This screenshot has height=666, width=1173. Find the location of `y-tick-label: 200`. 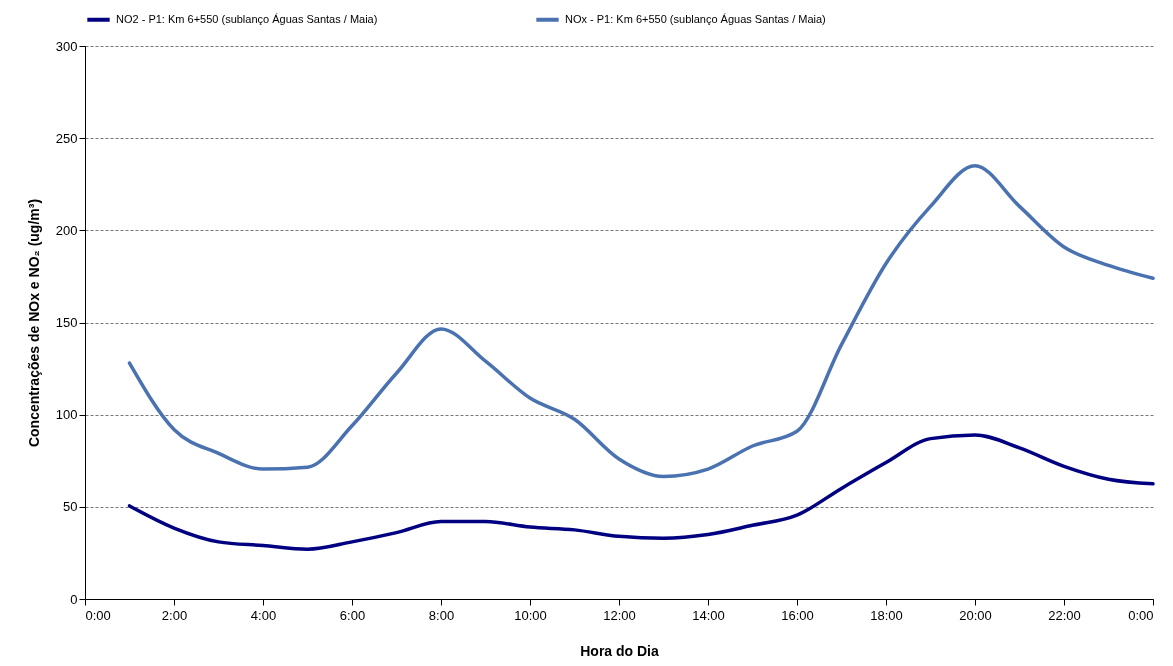

y-tick-label: 200 is located at coordinates (66, 230).